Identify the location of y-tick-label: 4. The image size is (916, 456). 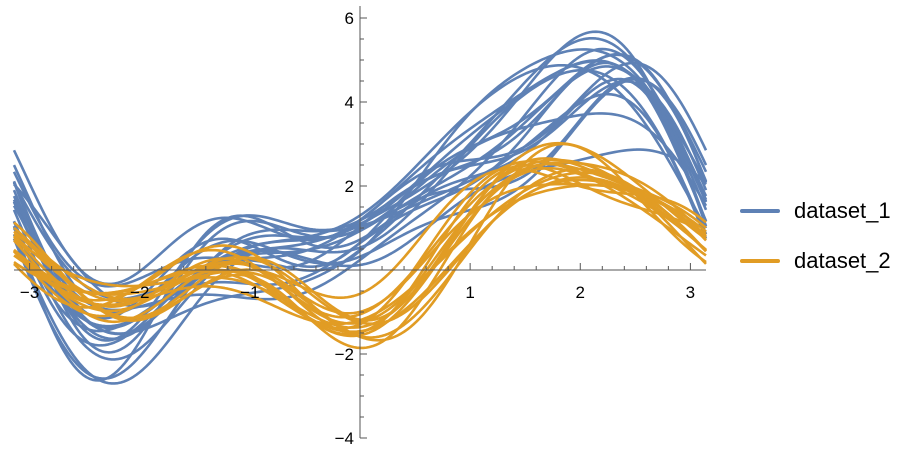
(349, 102).